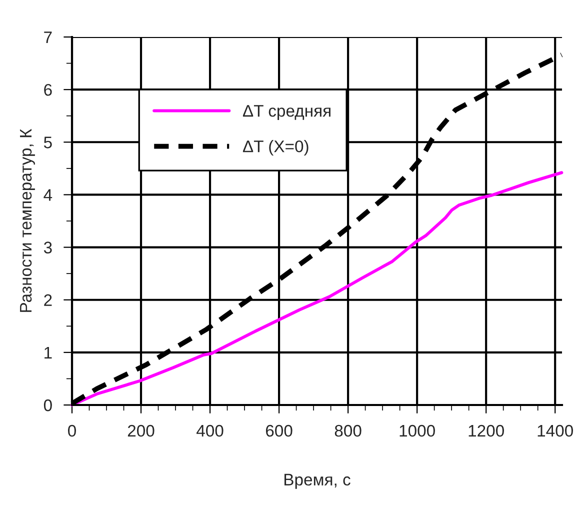 This screenshot has width=584, height=506. What do you see at coordinates (286, 112) in the screenshot?
I see `legend-label: ΔT средняя` at bounding box center [286, 112].